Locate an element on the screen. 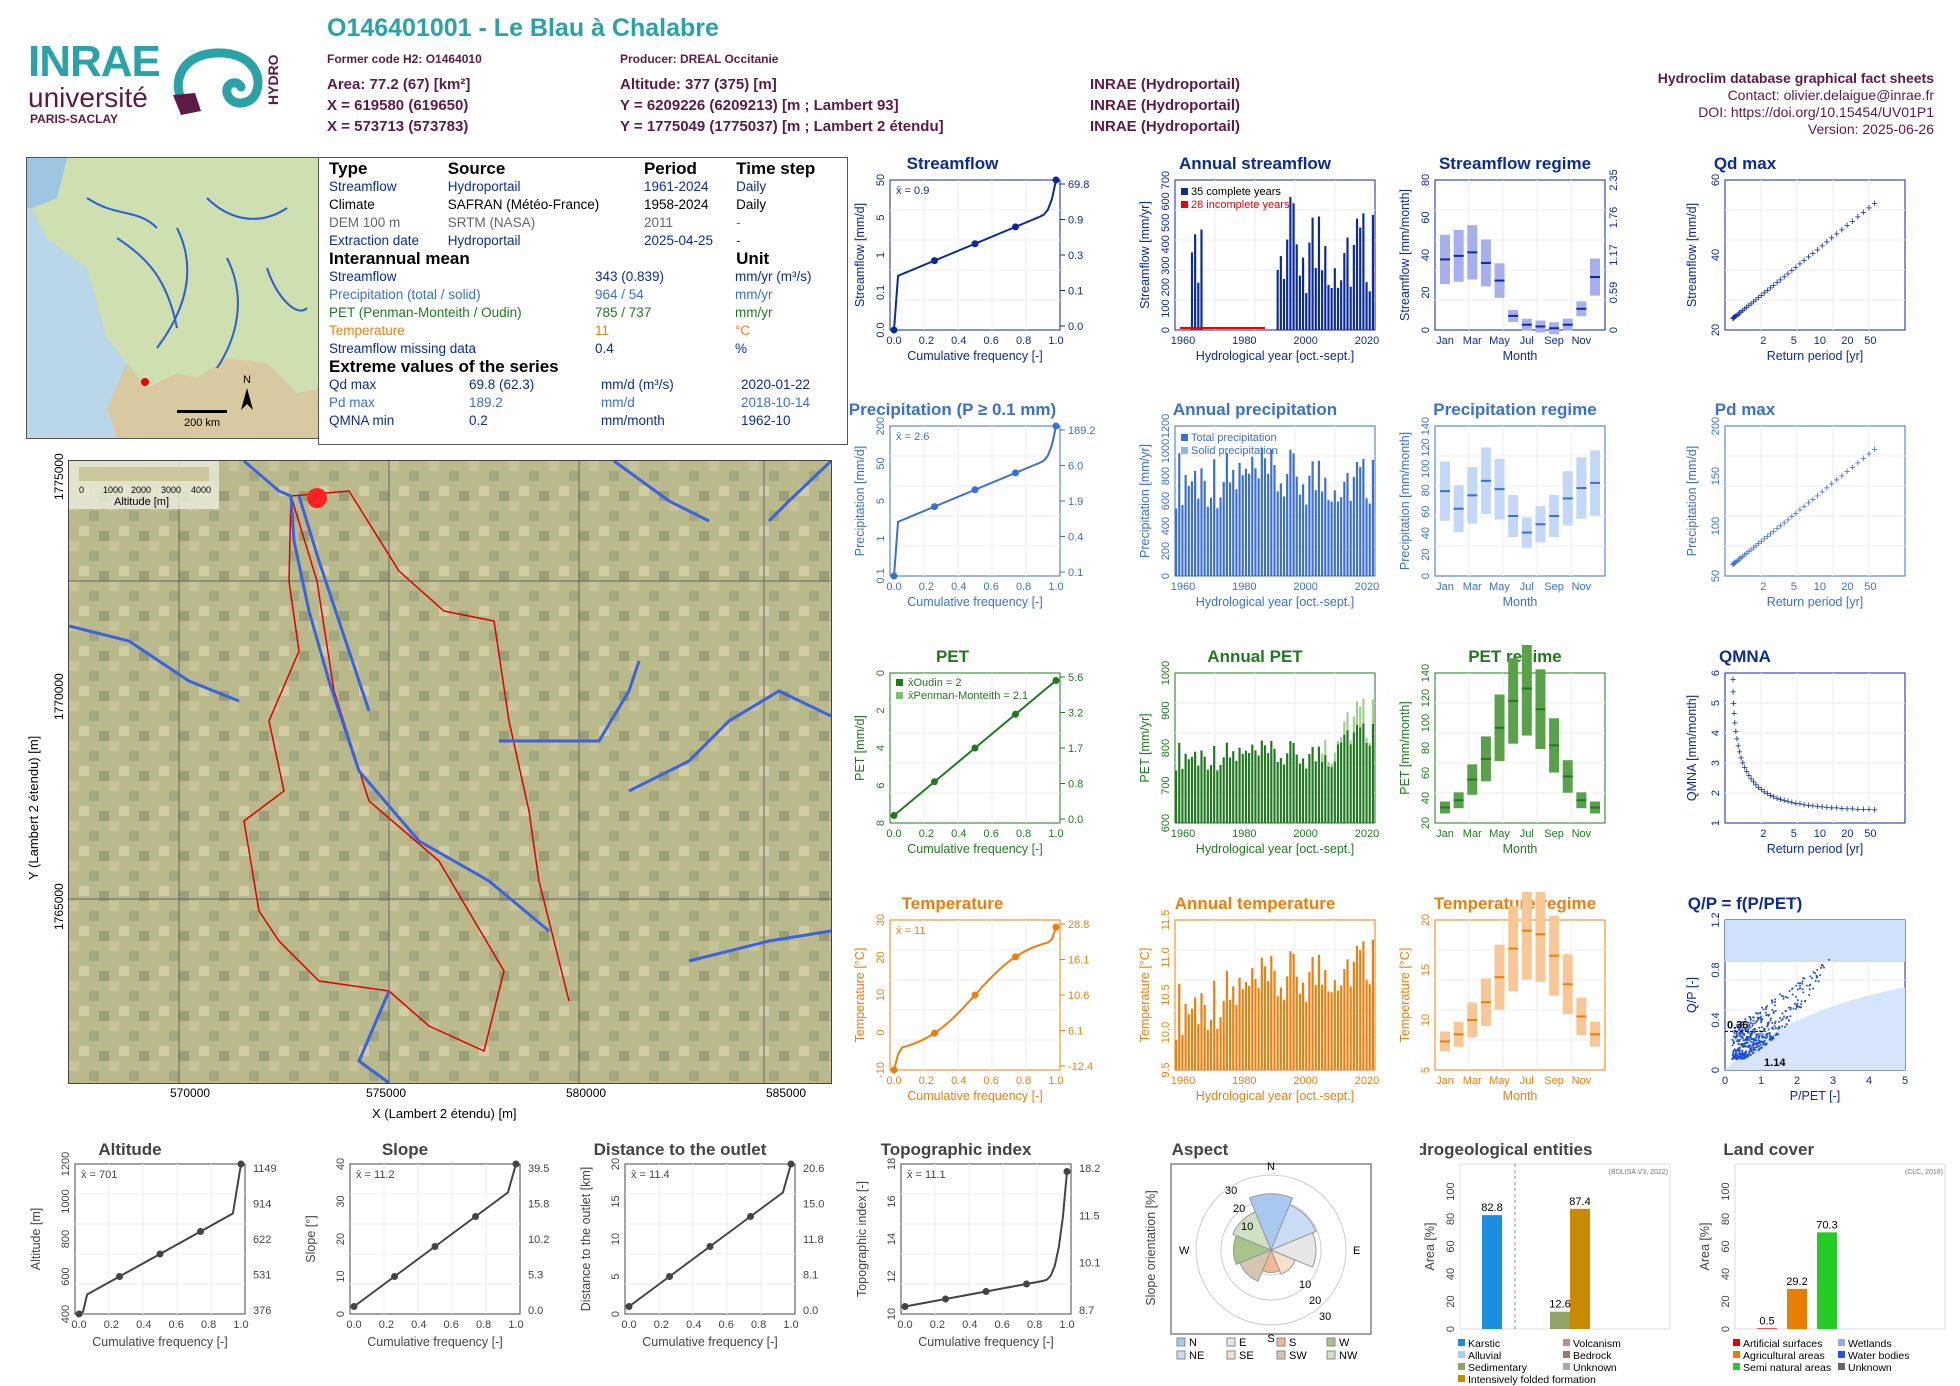  rose-sector is located at coordinates (1293, 1227).